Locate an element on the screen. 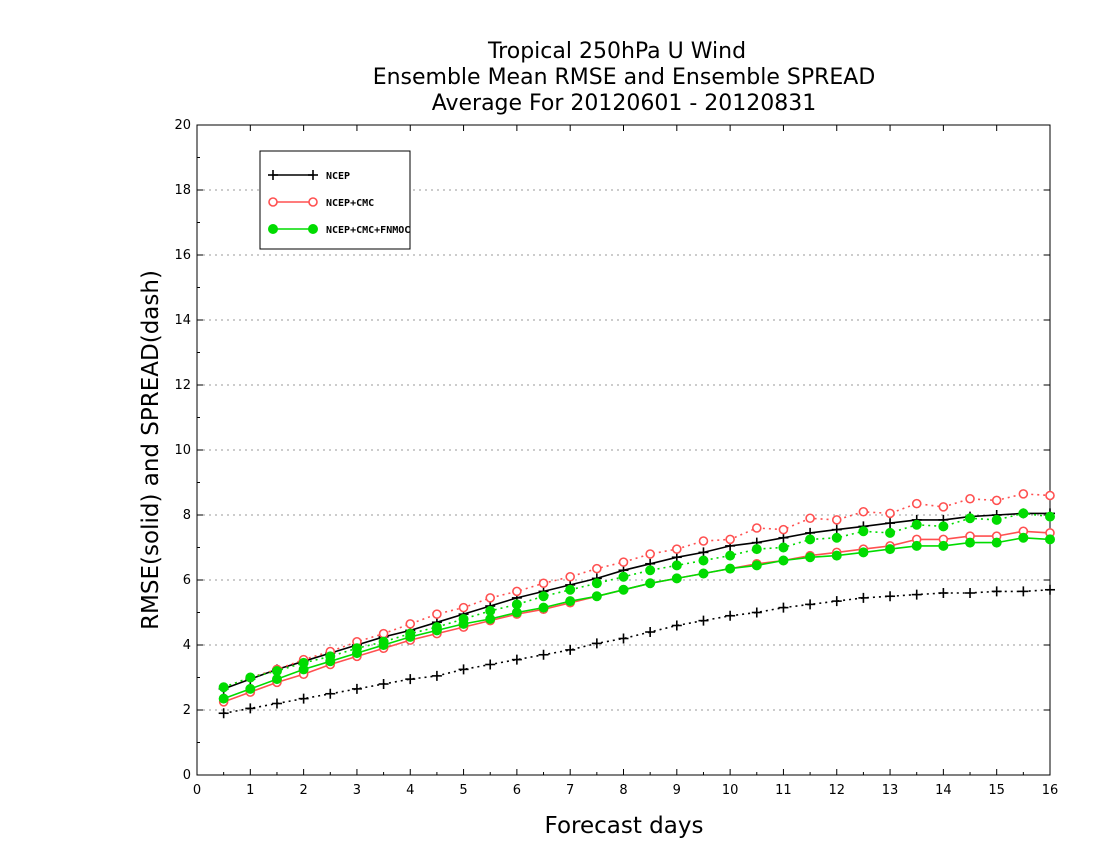 The image size is (1100, 850). data-point-ncep-spread-7.5 is located at coordinates (596, 643).